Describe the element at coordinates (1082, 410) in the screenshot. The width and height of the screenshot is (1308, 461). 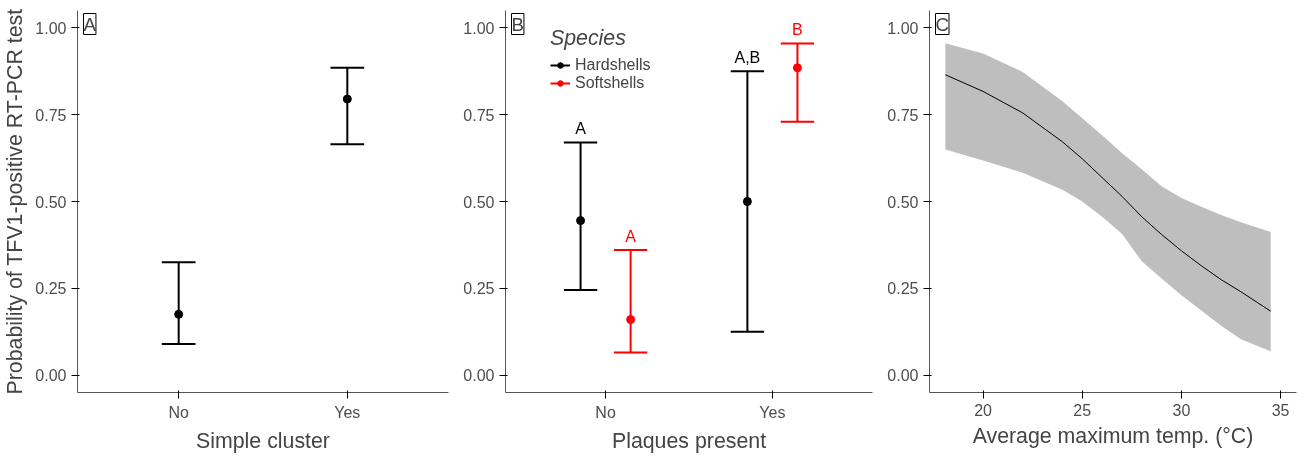
I see `x-tick-label: 25` at that location.